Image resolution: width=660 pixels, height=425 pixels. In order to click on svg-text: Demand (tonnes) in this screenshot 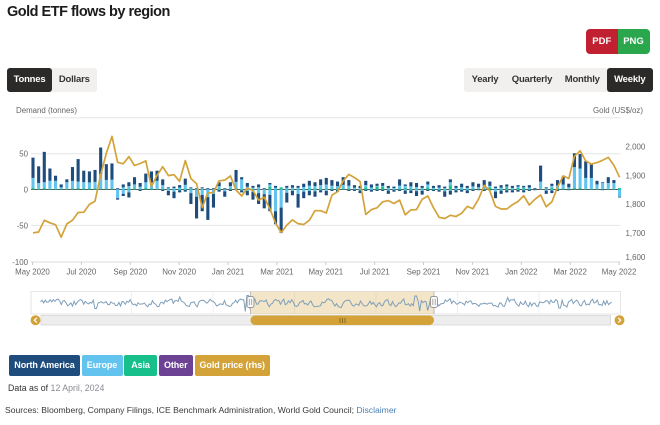, I will do `click(46, 110)`.